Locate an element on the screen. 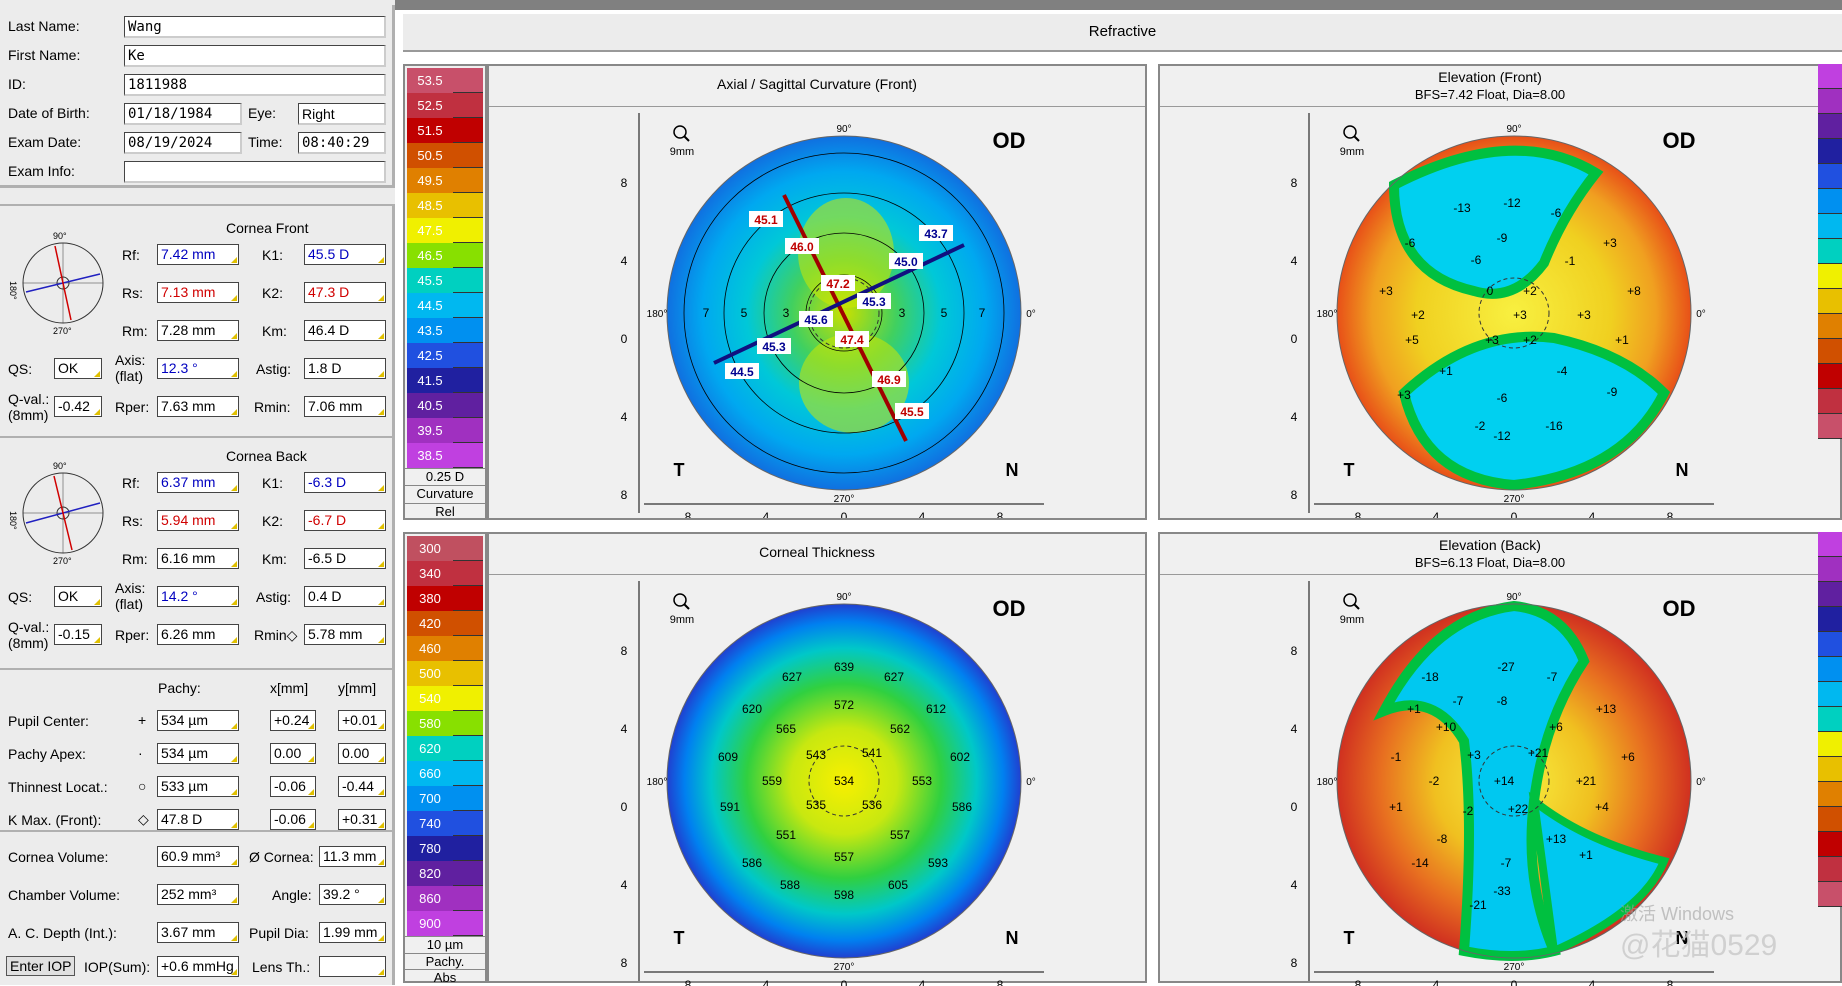  last-name-field: Wang is located at coordinates (255, 27).